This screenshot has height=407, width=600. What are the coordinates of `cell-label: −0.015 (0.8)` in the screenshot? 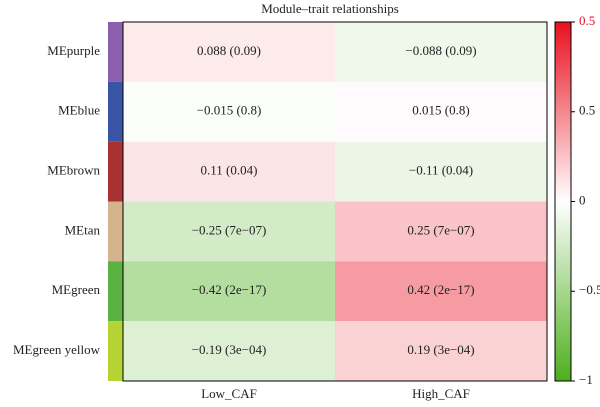 It's located at (229, 110).